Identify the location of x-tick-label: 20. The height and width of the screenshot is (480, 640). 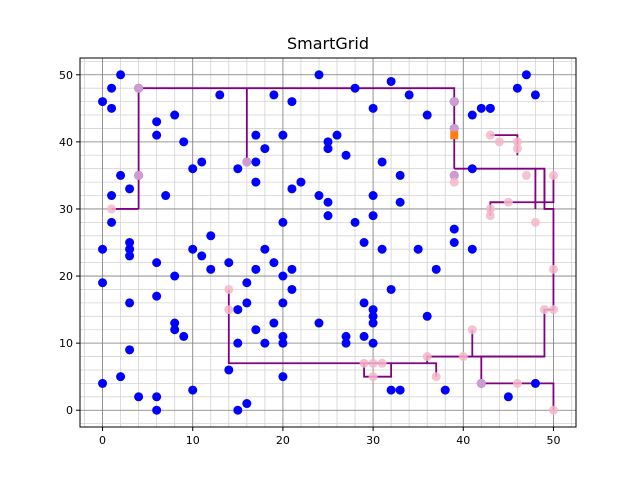
(283, 440).